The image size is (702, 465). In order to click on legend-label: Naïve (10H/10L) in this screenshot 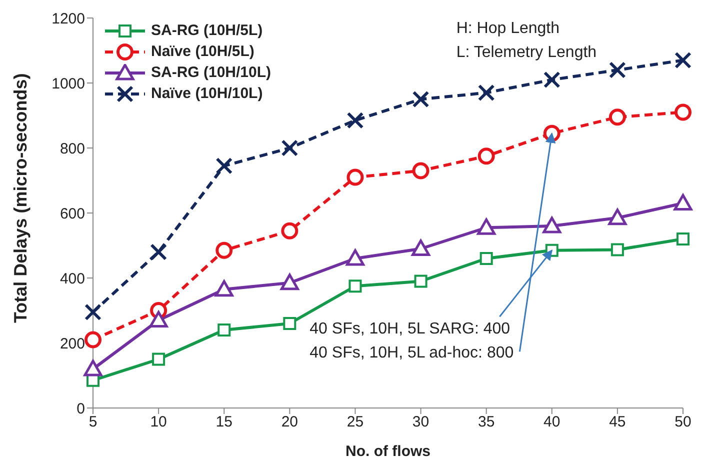, I will do `click(207, 93)`.